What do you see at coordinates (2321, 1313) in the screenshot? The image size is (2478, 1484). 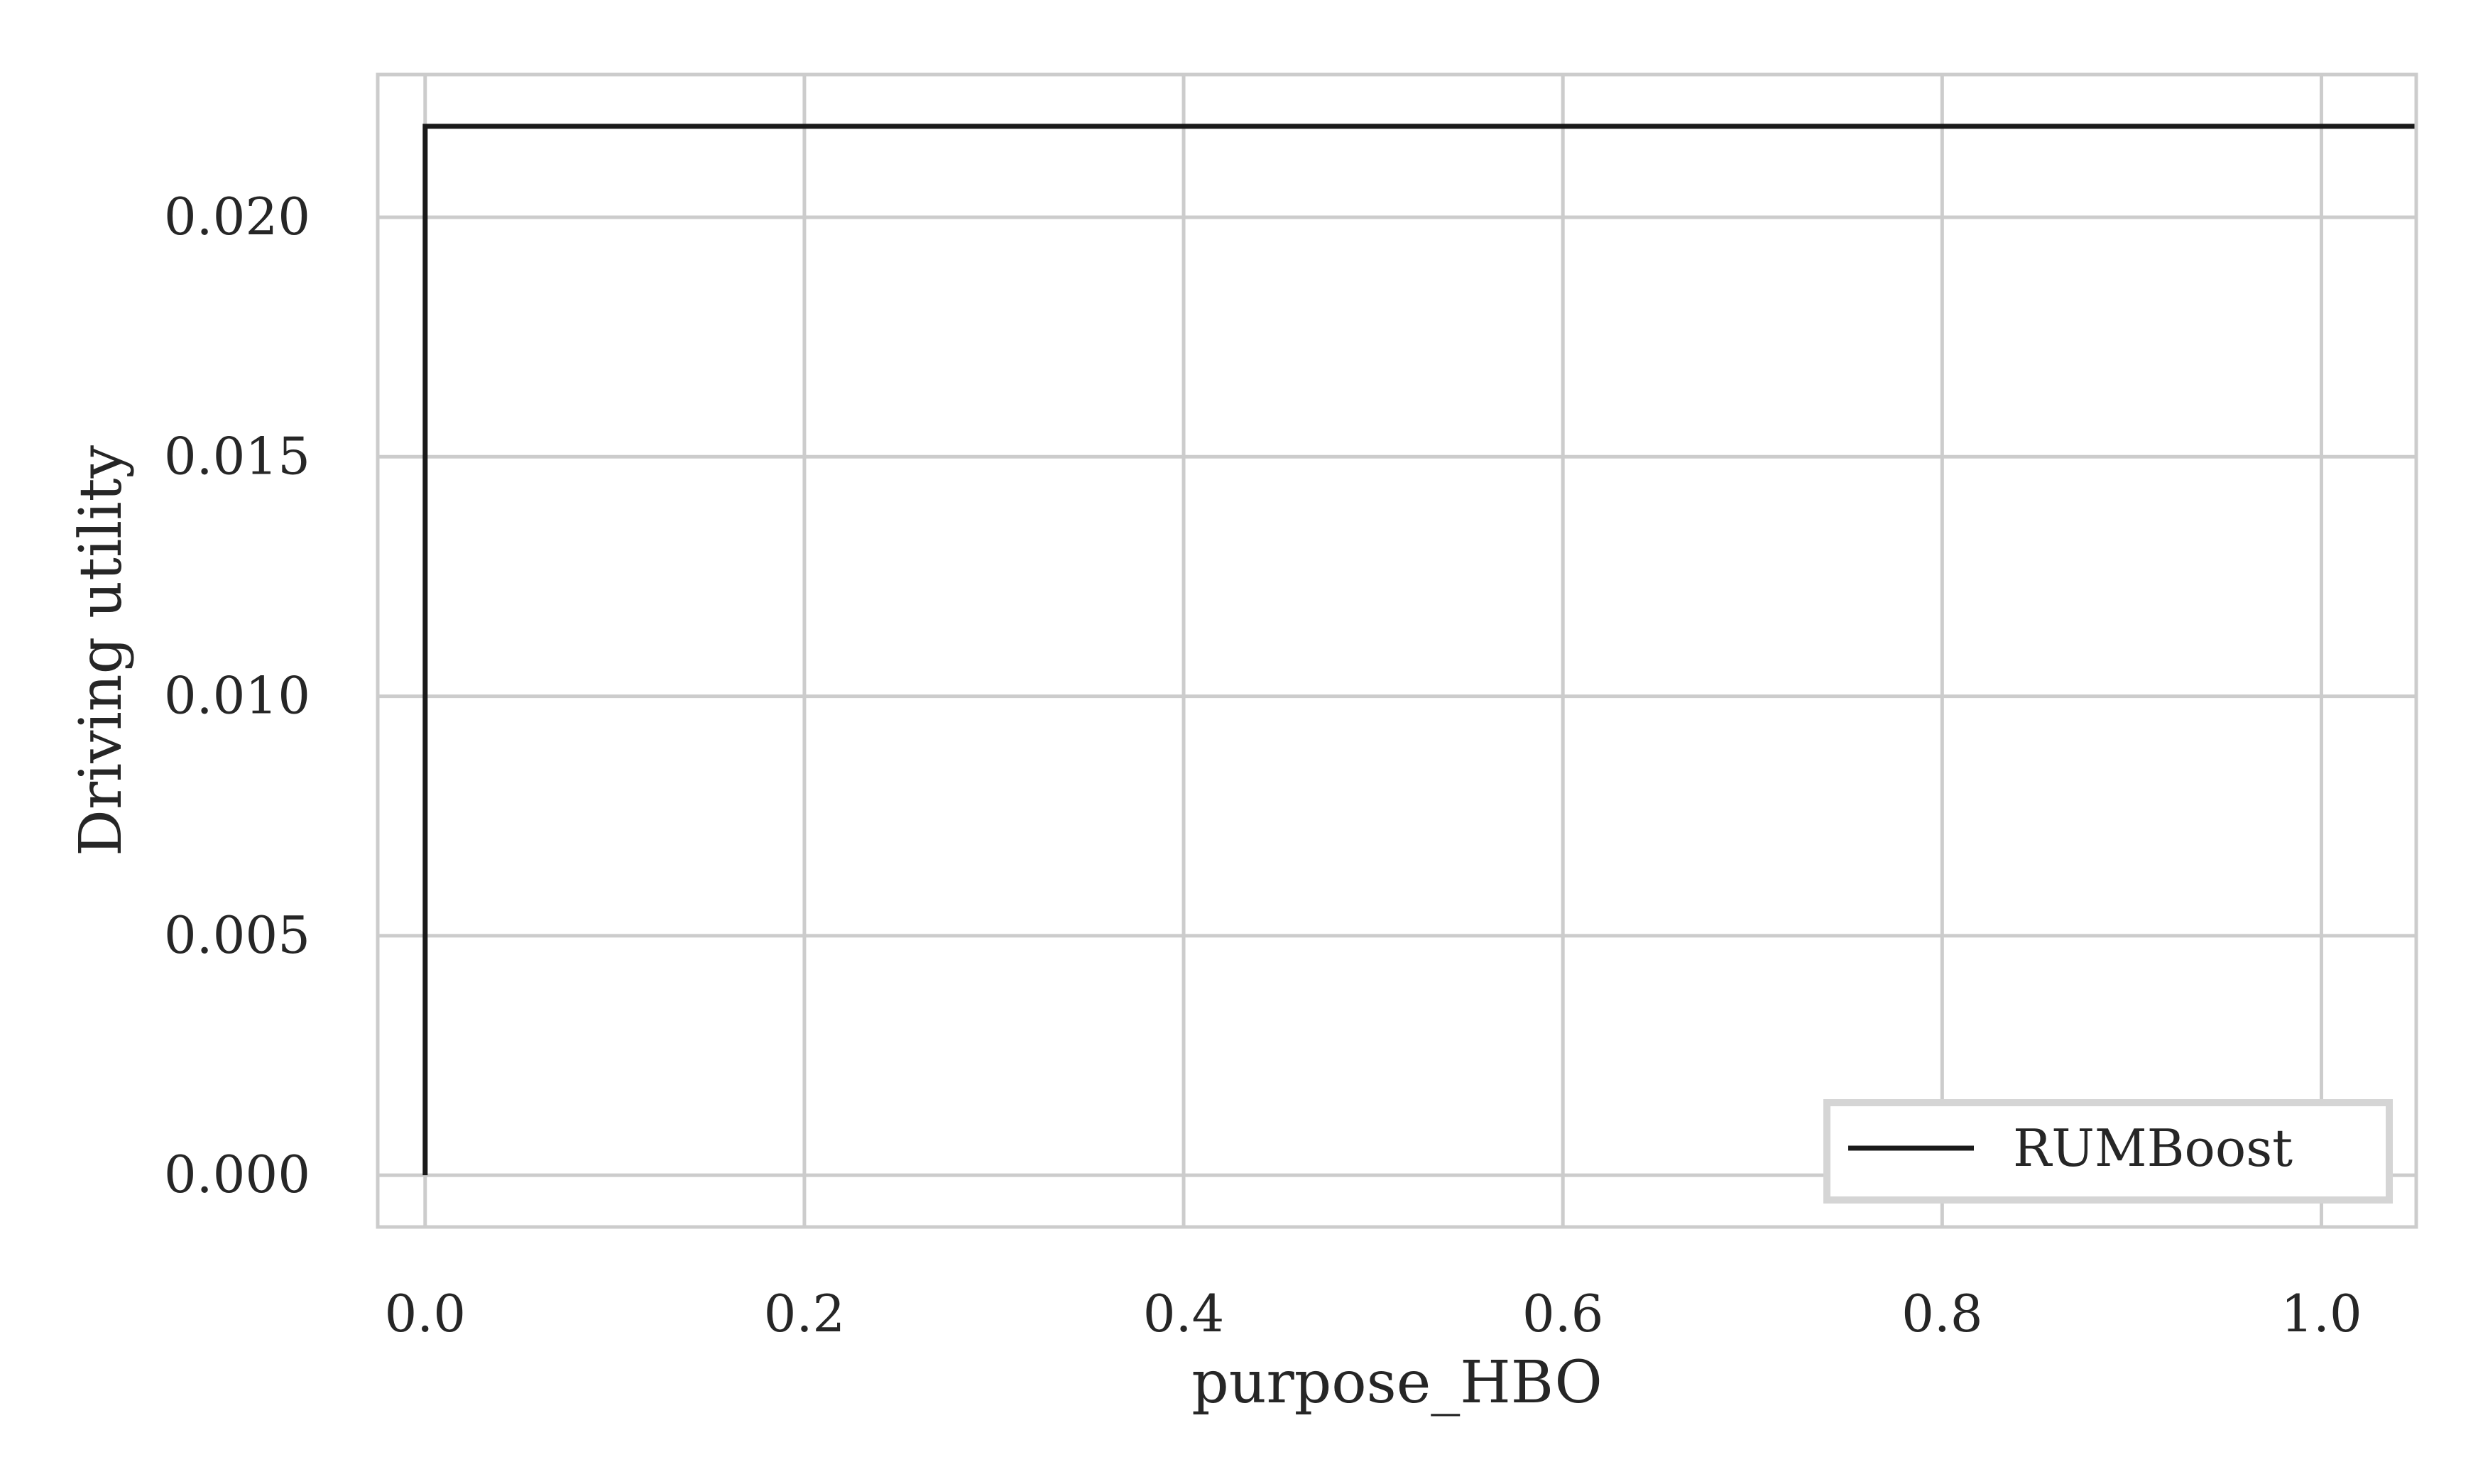 I see `x-tick-label: 1.0` at bounding box center [2321, 1313].